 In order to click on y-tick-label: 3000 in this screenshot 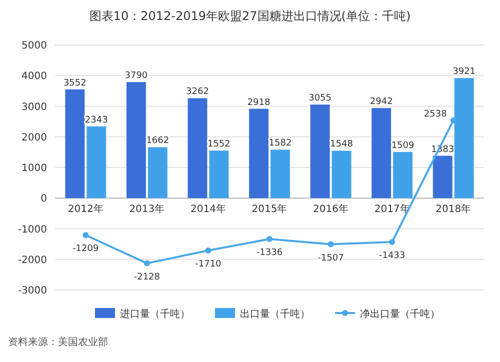, I will do `click(34, 107)`.